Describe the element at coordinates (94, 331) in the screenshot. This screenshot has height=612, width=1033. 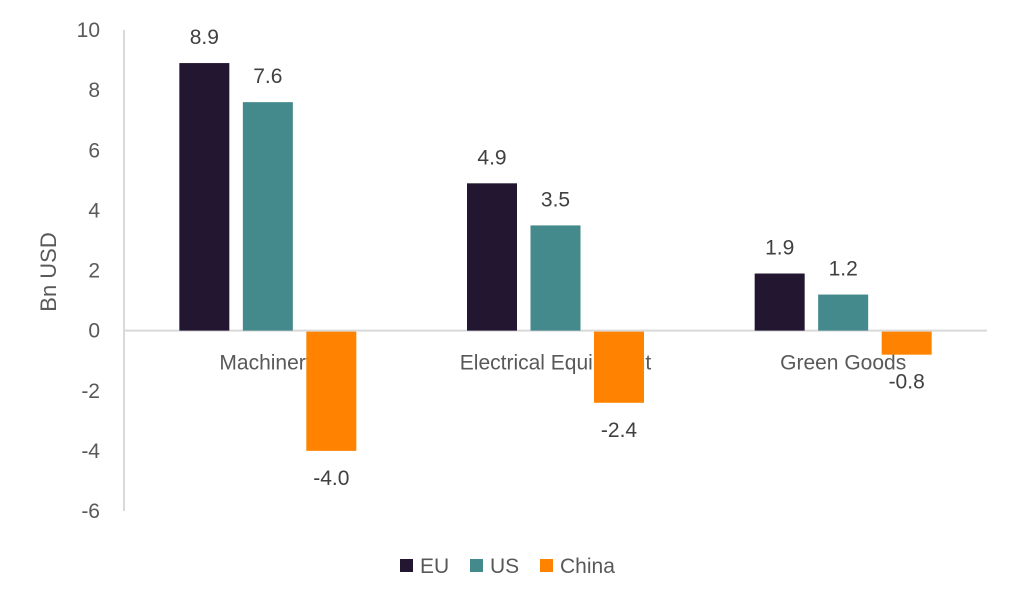
I see `y-tick-label: 0` at that location.